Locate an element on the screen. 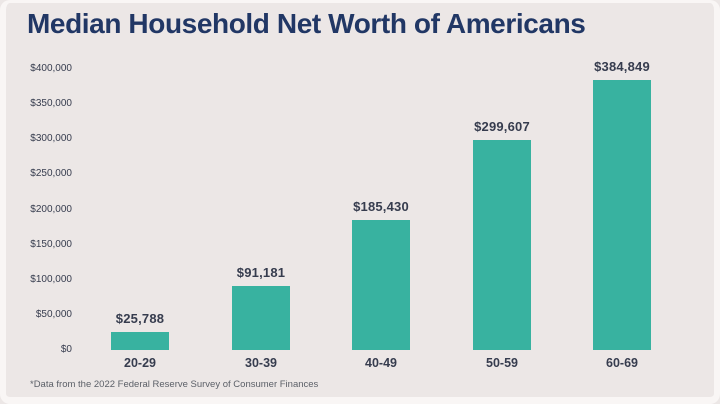  x-axis-category-label: 50-59 is located at coordinates (502, 363).